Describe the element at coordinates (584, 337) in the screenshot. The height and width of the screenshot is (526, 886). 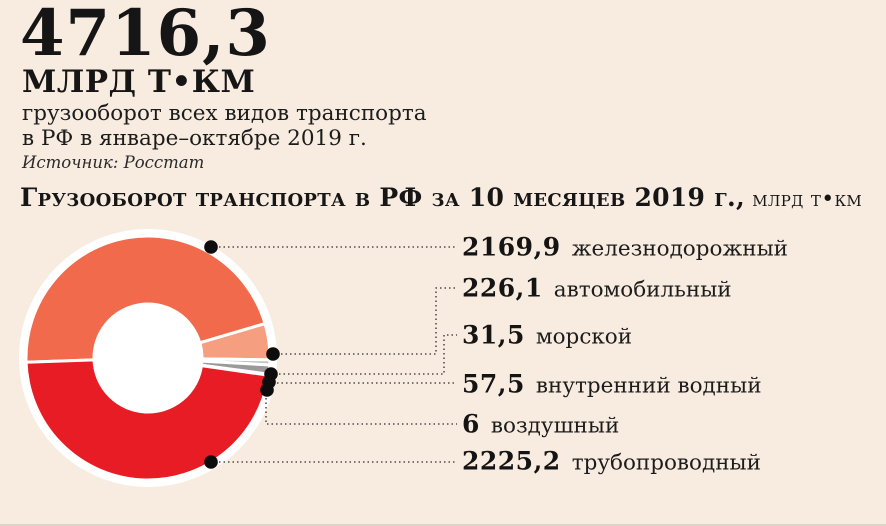
I see `legend-label: морской` at that location.